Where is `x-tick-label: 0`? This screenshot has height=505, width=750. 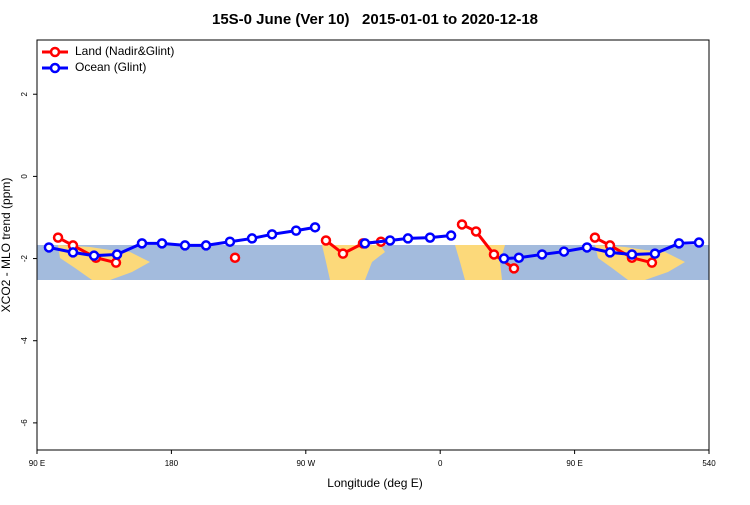 x-tick-label: 0 is located at coordinates (440, 463).